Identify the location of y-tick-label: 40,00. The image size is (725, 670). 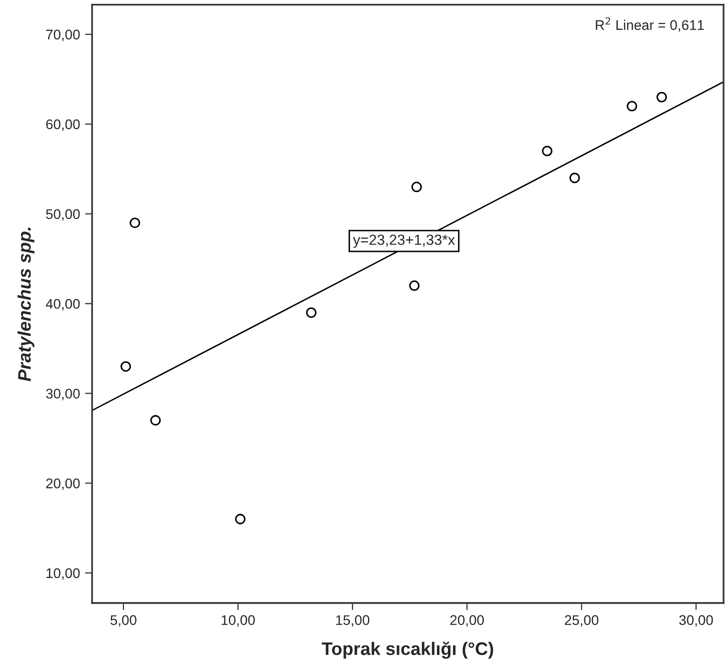
(63, 304).